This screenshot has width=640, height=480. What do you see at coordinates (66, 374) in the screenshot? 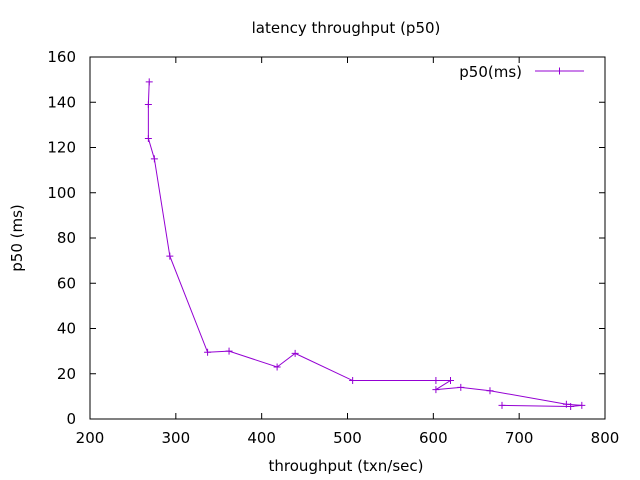
I see `y-tick-label: 20` at bounding box center [66, 374].